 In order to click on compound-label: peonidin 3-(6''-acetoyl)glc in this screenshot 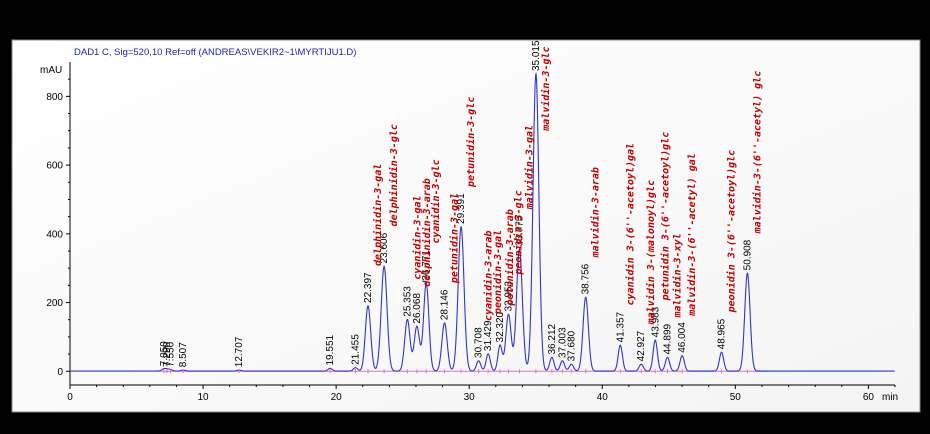, I will do `click(732, 232)`.